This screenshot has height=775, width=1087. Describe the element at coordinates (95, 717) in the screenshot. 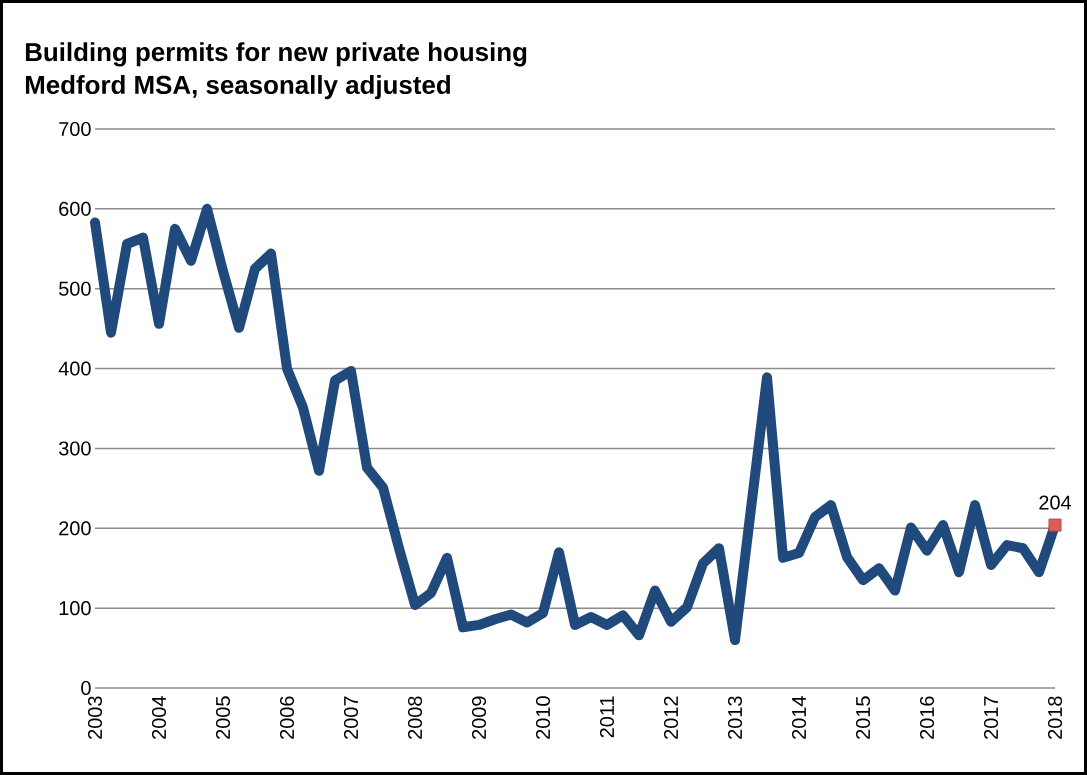

I see `x-tick-label: 2003` at that location.